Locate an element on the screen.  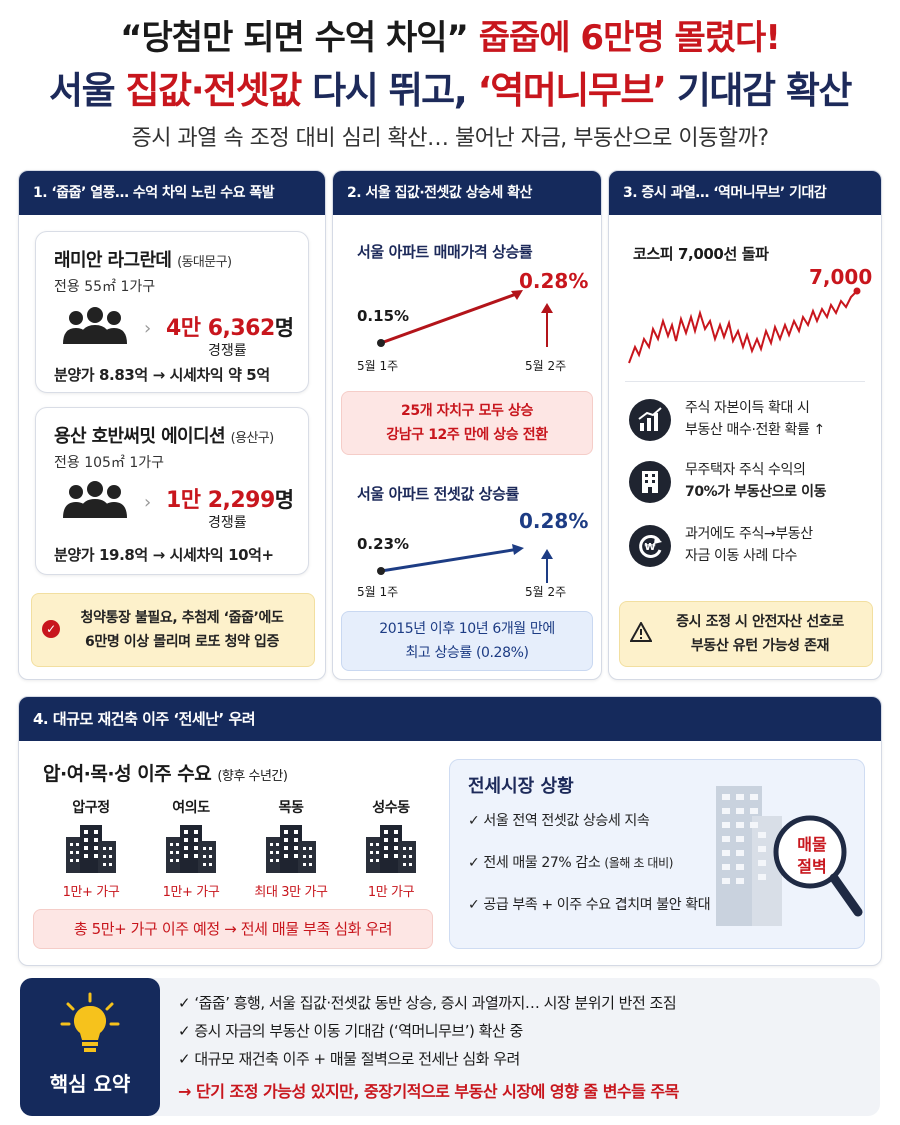
right-arrow-icon: → is located at coordinates (184, 1091).